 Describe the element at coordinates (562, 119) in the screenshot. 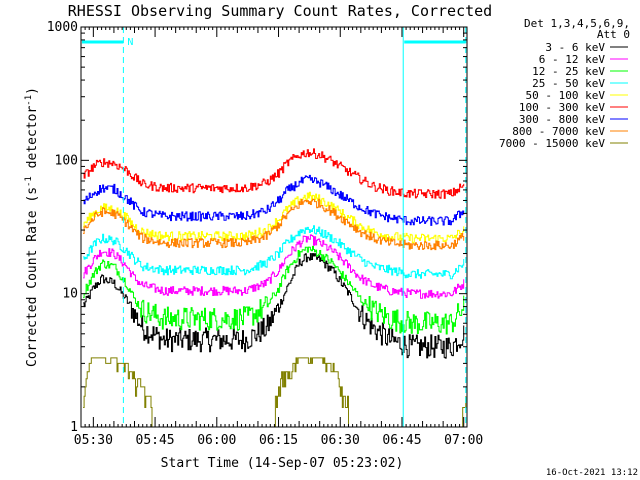

I see `legend-label: 300 - 800 keV` at that location.